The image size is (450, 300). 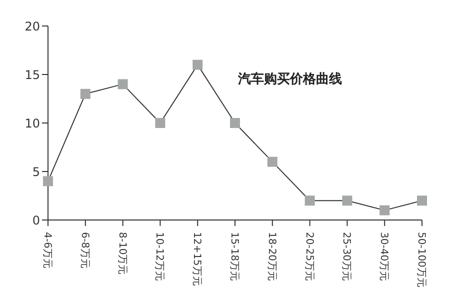 What do you see at coordinates (122, 253) in the screenshot?
I see `x-tick-label: 8-10万元` at bounding box center [122, 253].